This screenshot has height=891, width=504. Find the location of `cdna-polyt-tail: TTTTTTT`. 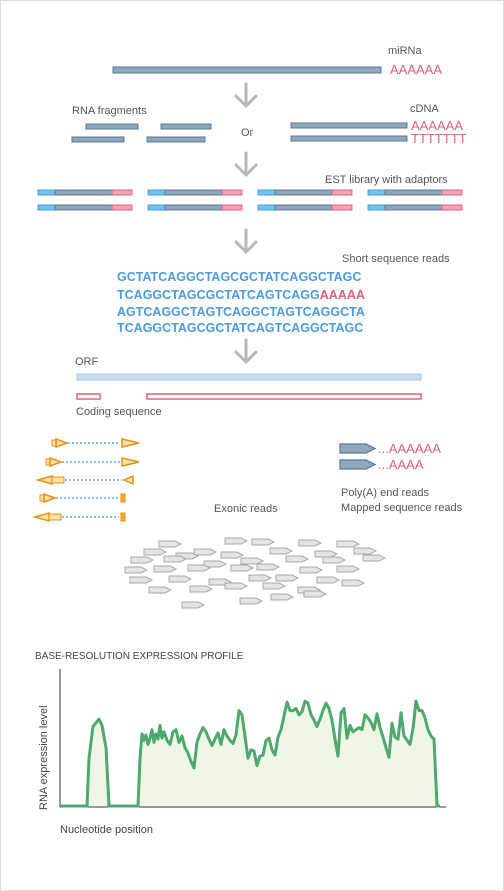

cdna-polyt-tail: TTTTTTT is located at coordinates (439, 138).